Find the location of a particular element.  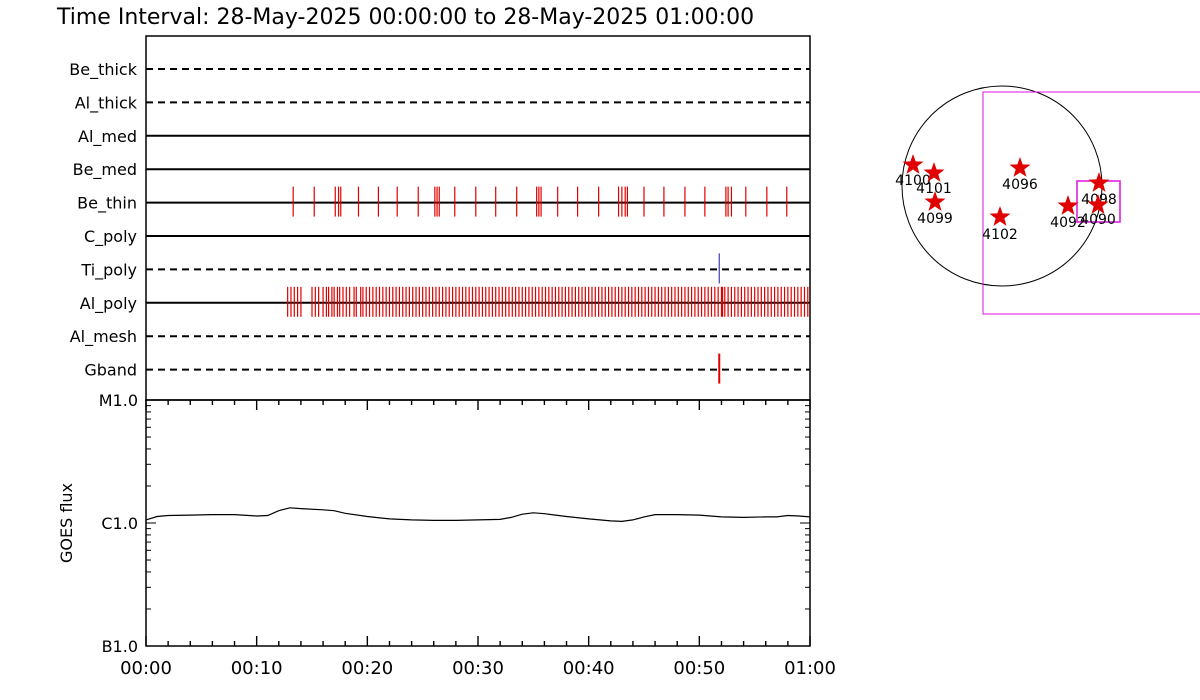

goes-y-axis-label: GOES flux is located at coordinates (66, 523).